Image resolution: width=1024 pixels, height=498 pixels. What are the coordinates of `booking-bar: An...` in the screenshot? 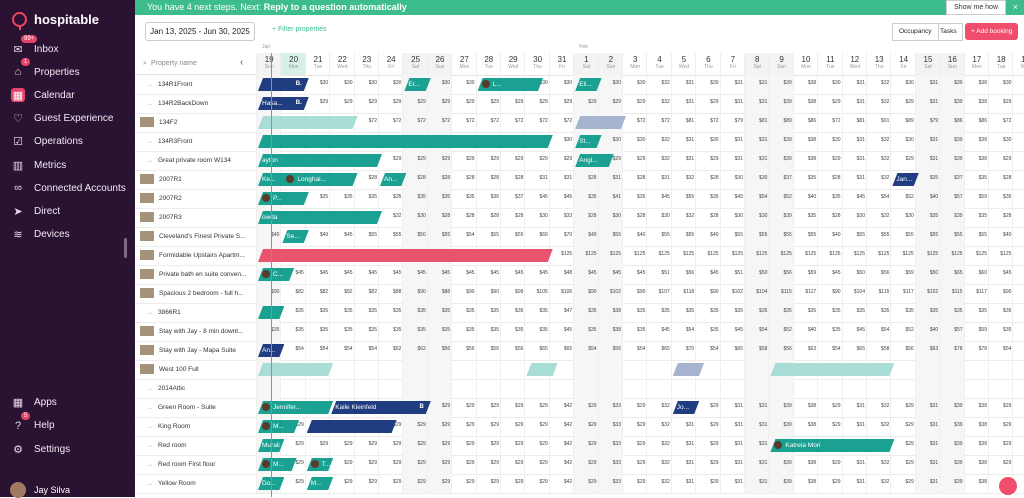 It's located at (393, 179).